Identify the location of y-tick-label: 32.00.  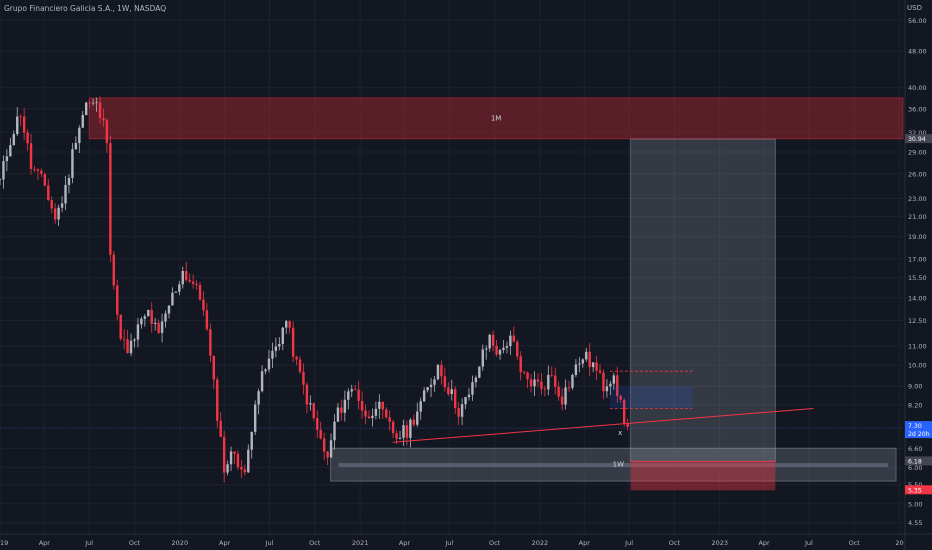
(917, 133).